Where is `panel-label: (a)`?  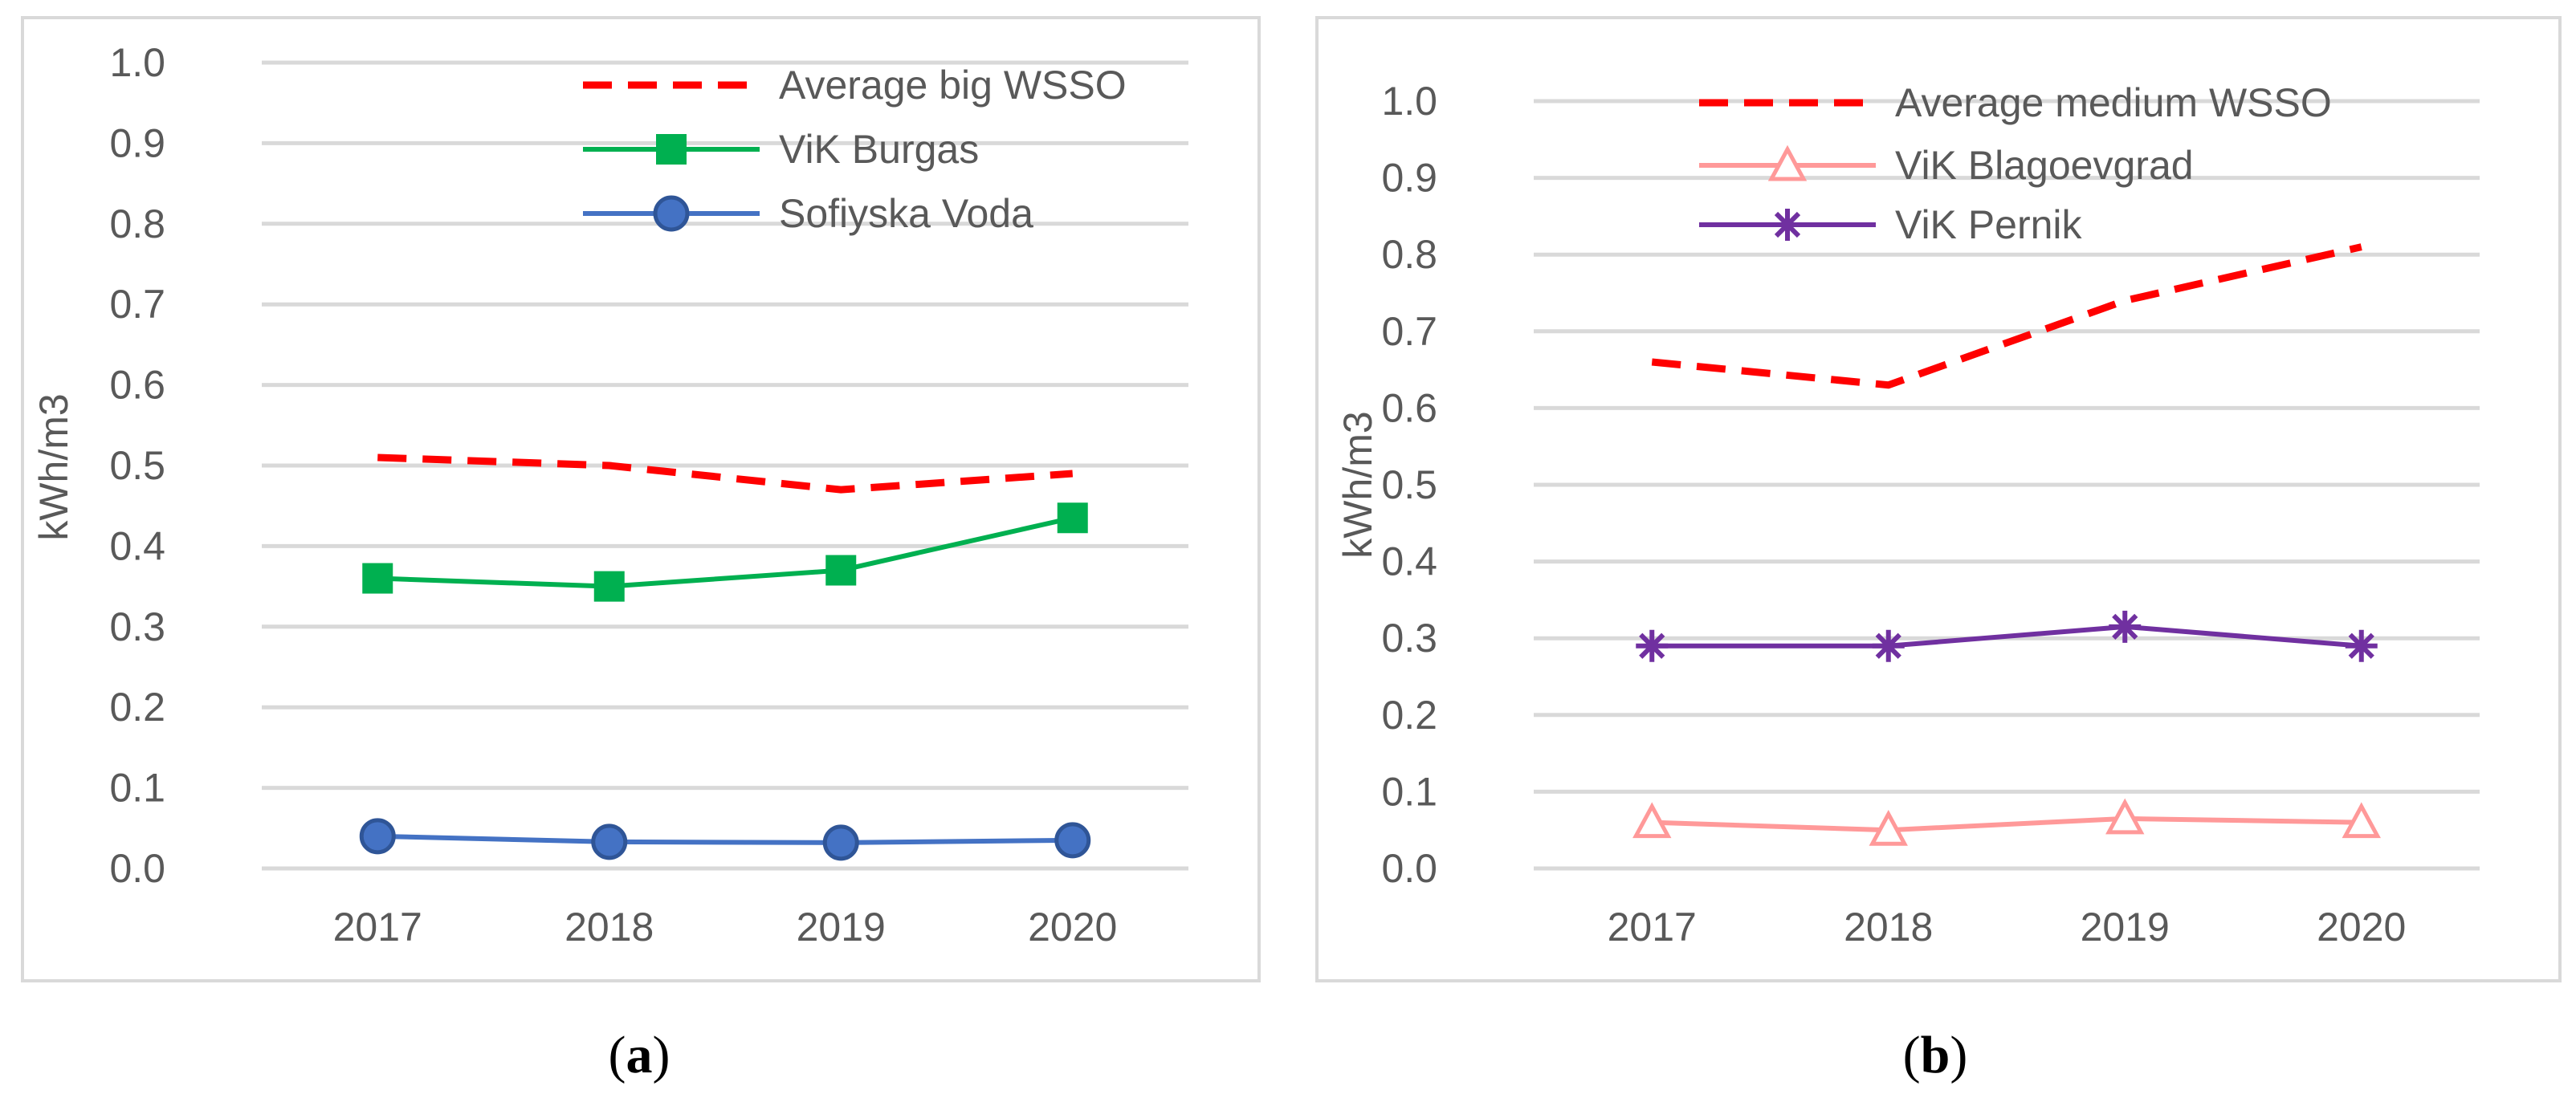 panel-label: (a) is located at coordinates (639, 1055).